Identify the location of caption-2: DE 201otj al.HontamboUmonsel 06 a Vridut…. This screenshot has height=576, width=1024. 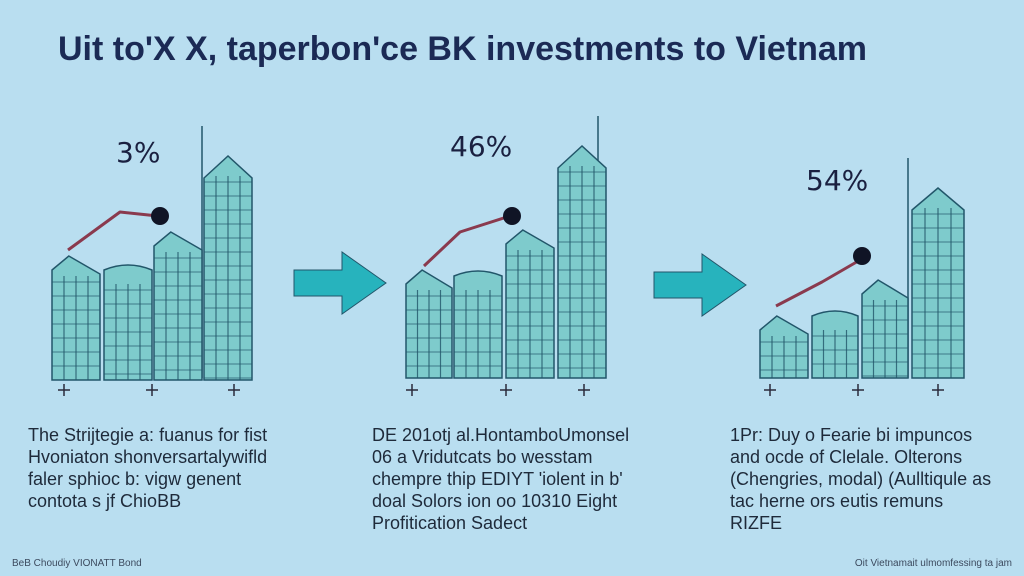
(500, 479).